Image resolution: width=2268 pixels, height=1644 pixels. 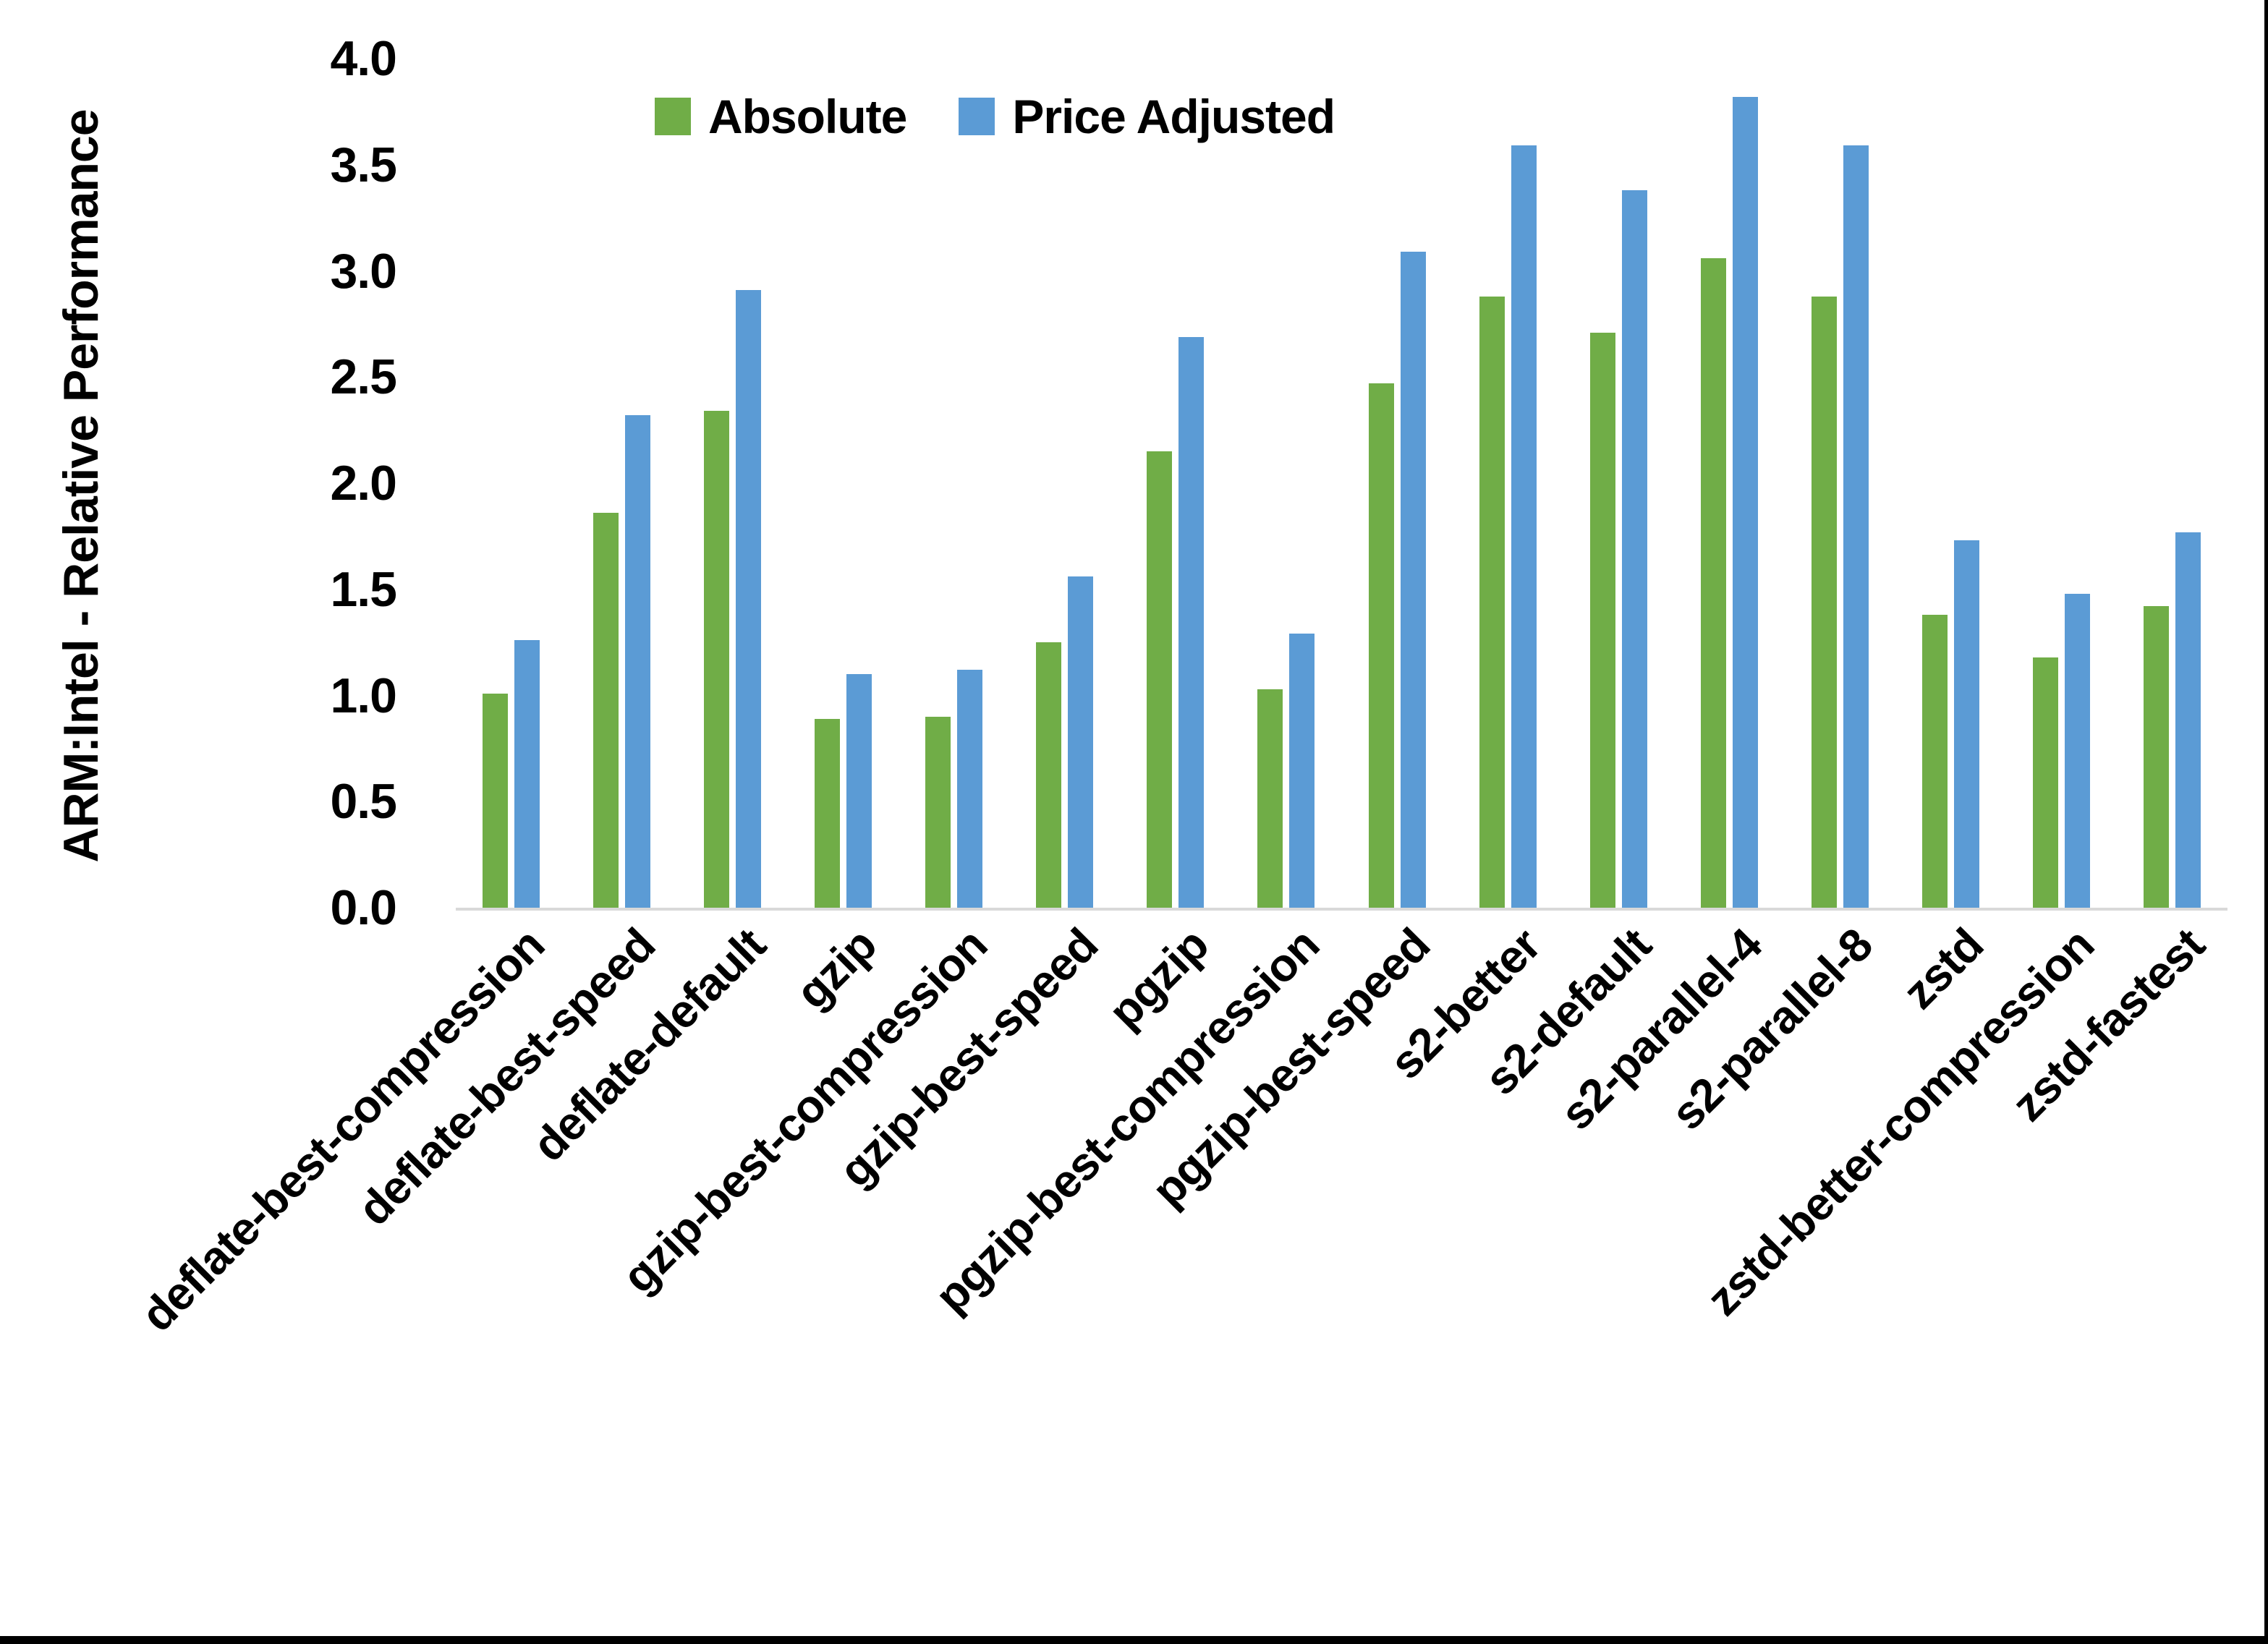 I want to click on bar-absolute-gzip, so click(x=828, y=813).